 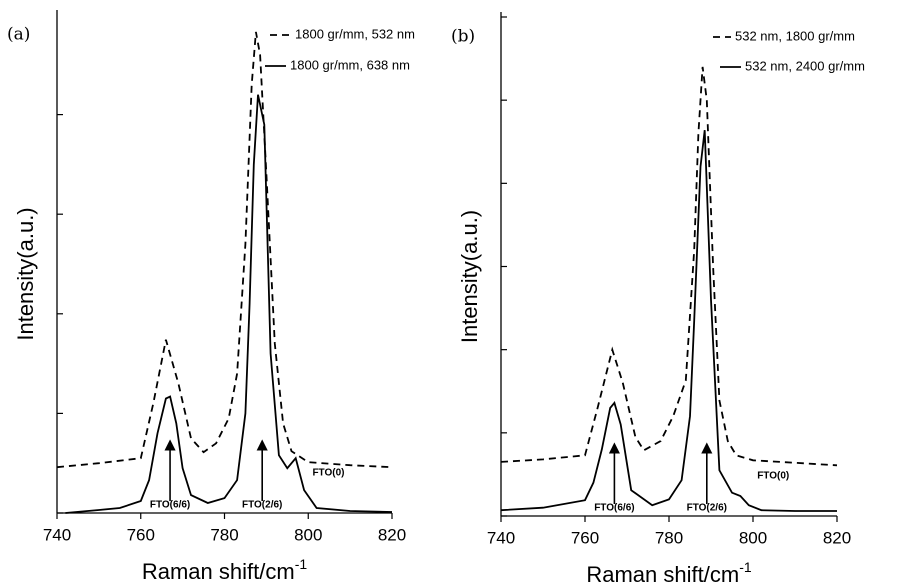 I want to click on panel-label: (a), so click(x=18, y=35).